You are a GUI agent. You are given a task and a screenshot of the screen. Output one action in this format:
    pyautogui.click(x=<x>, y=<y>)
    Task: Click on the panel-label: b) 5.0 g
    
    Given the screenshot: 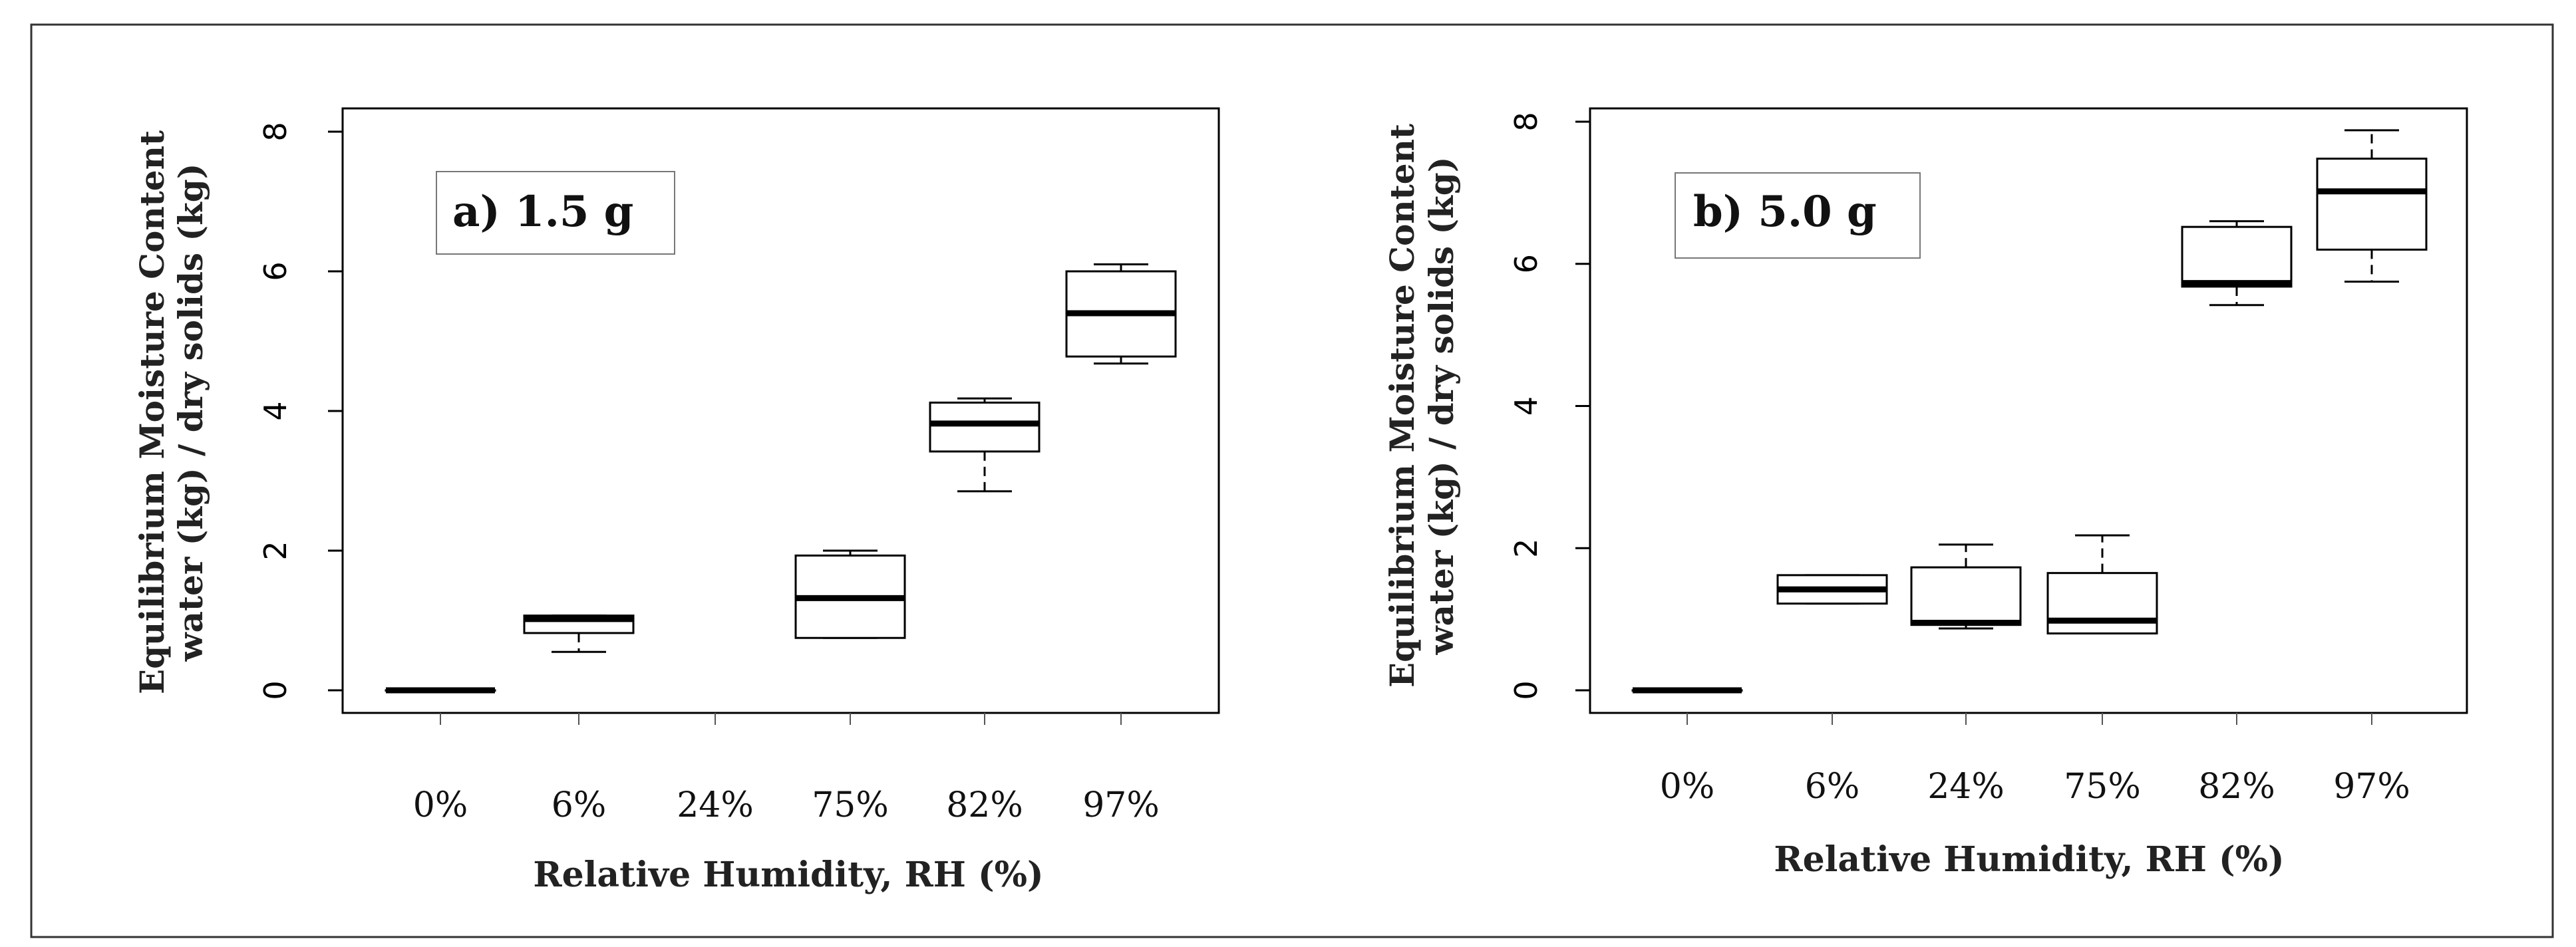 What is the action you would take?
    pyautogui.click(x=1785, y=212)
    